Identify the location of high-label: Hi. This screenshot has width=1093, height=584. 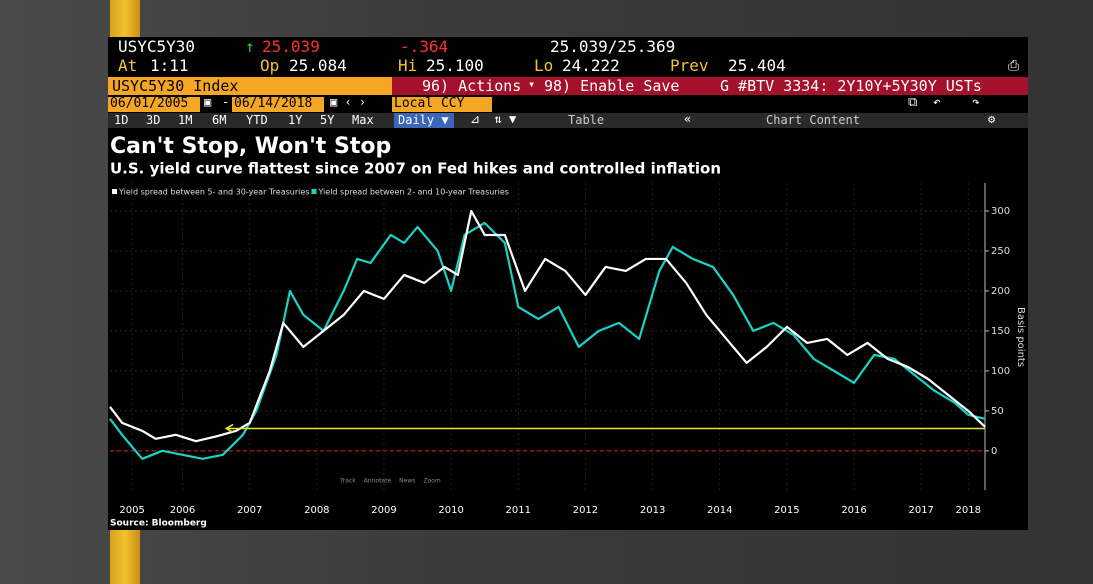
(408, 65).